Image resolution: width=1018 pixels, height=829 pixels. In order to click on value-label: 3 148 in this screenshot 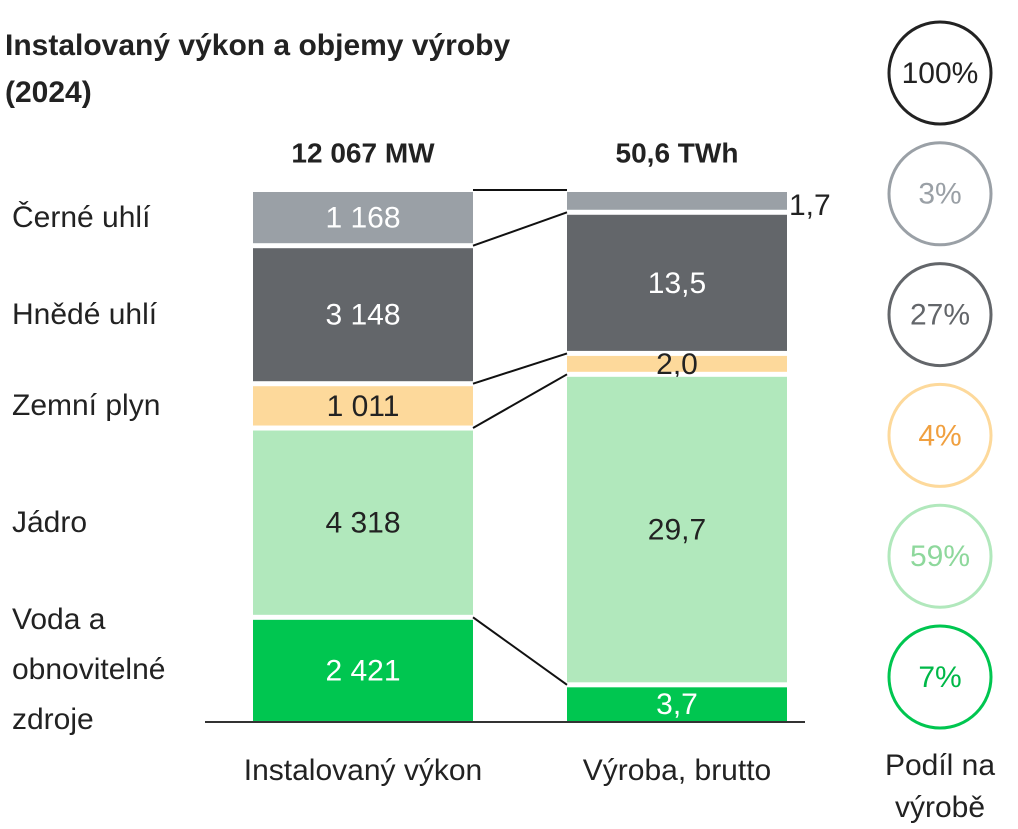, I will do `click(362, 315)`.